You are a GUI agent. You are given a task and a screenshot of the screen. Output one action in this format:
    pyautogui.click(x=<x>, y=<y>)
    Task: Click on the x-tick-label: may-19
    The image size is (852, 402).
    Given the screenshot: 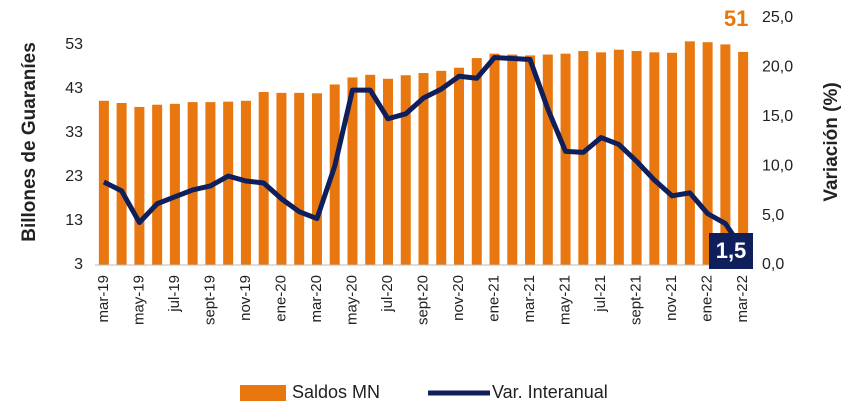 What is the action you would take?
    pyautogui.click(x=138, y=300)
    